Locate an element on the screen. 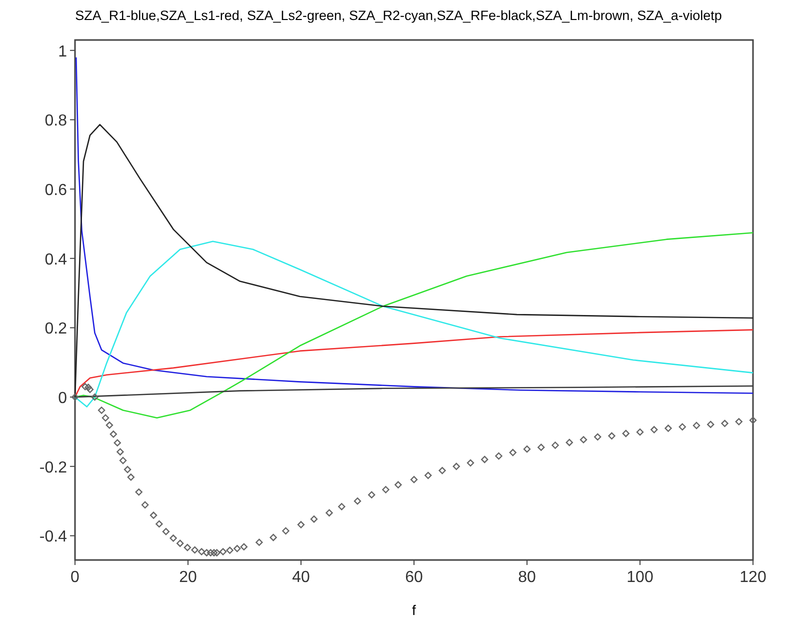 This screenshot has width=797, height=627. y-tick-label: 0.6 is located at coordinates (56, 191).